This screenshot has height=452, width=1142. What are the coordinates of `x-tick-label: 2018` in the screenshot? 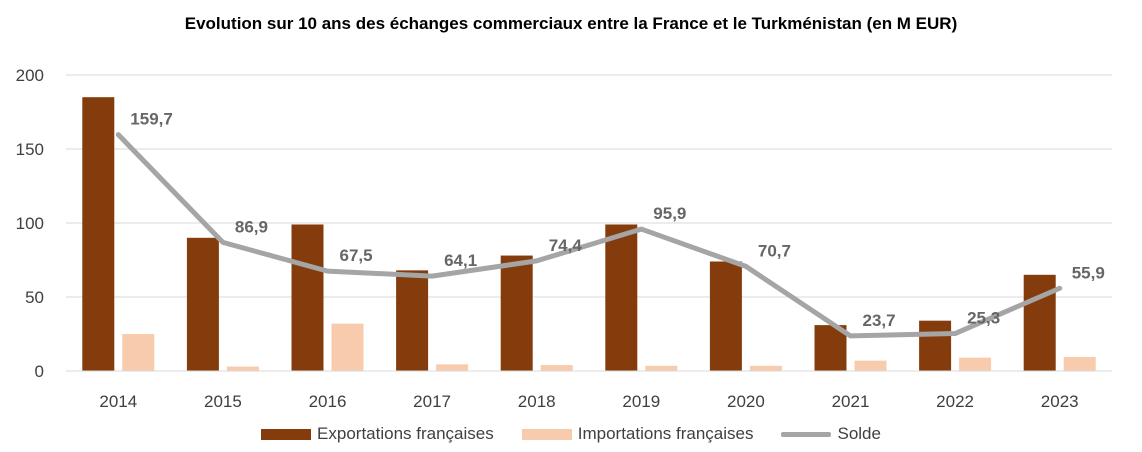 It's located at (537, 401).